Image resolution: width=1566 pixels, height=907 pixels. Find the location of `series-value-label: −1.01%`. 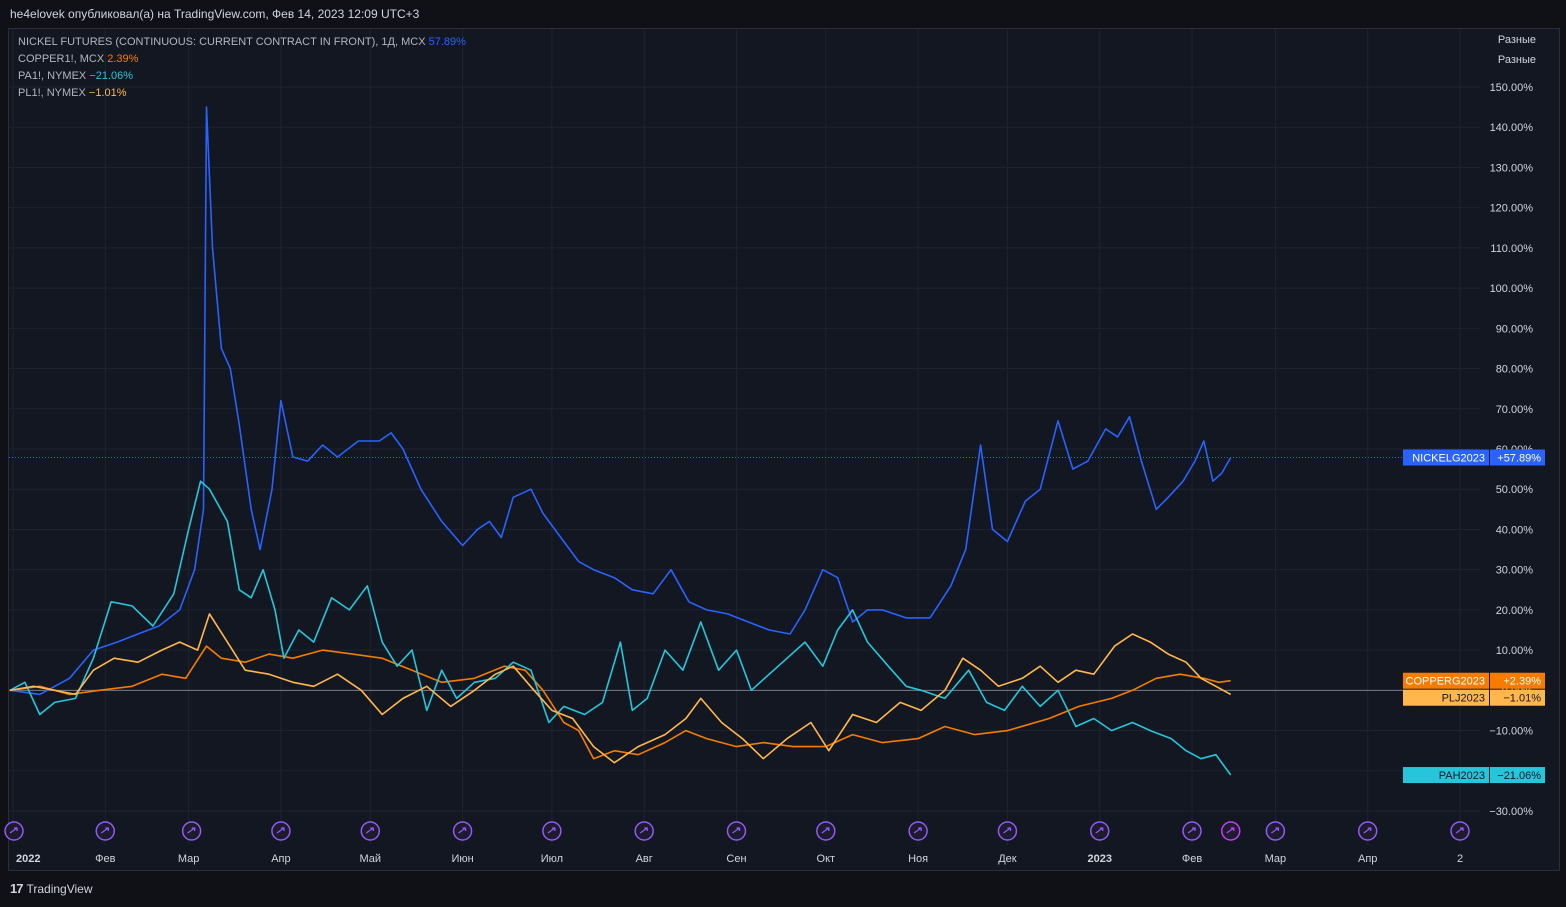

series-value-label: −1.01% is located at coordinates (1522, 699).